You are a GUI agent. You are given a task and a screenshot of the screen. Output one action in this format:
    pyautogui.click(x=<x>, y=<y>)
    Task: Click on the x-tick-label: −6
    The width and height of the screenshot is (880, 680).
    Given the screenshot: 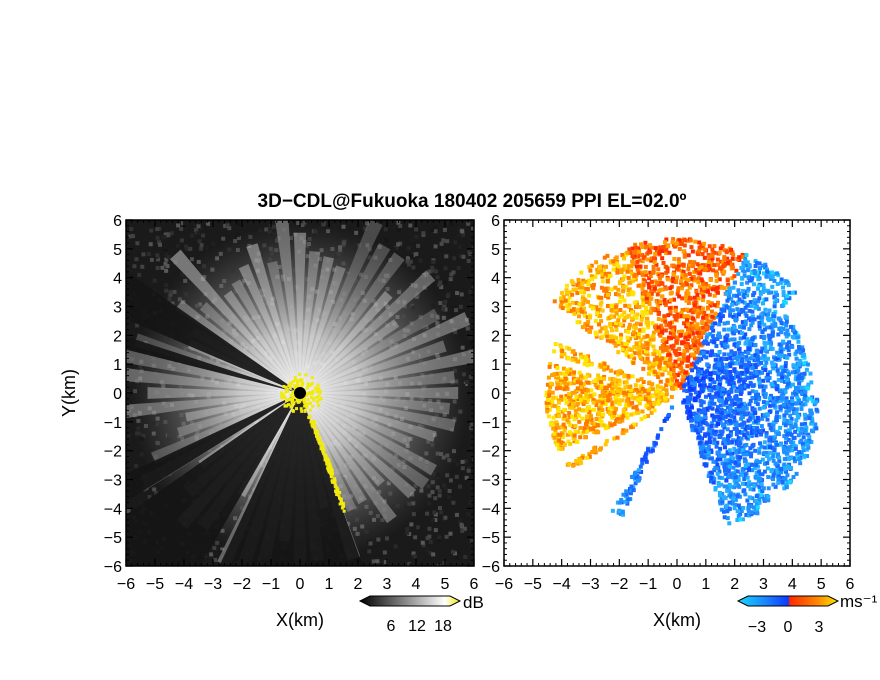 What is the action you would take?
    pyautogui.click(x=126, y=584)
    